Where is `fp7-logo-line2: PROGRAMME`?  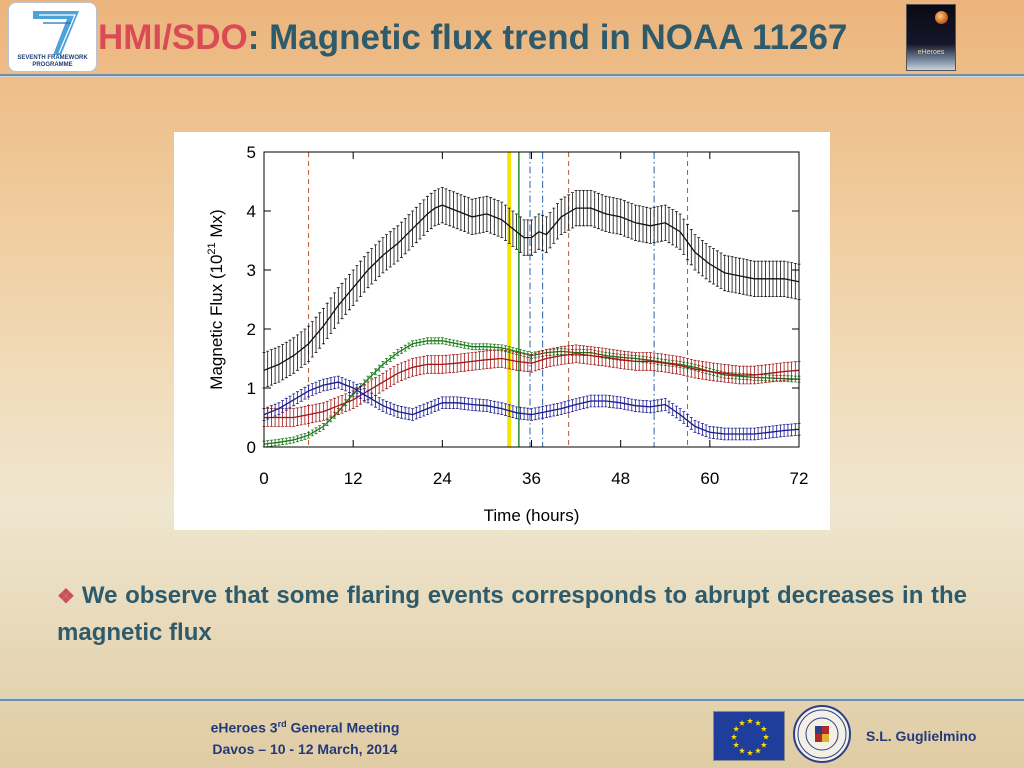
fp7-logo-line2: PROGRAMME is located at coordinates (52, 65).